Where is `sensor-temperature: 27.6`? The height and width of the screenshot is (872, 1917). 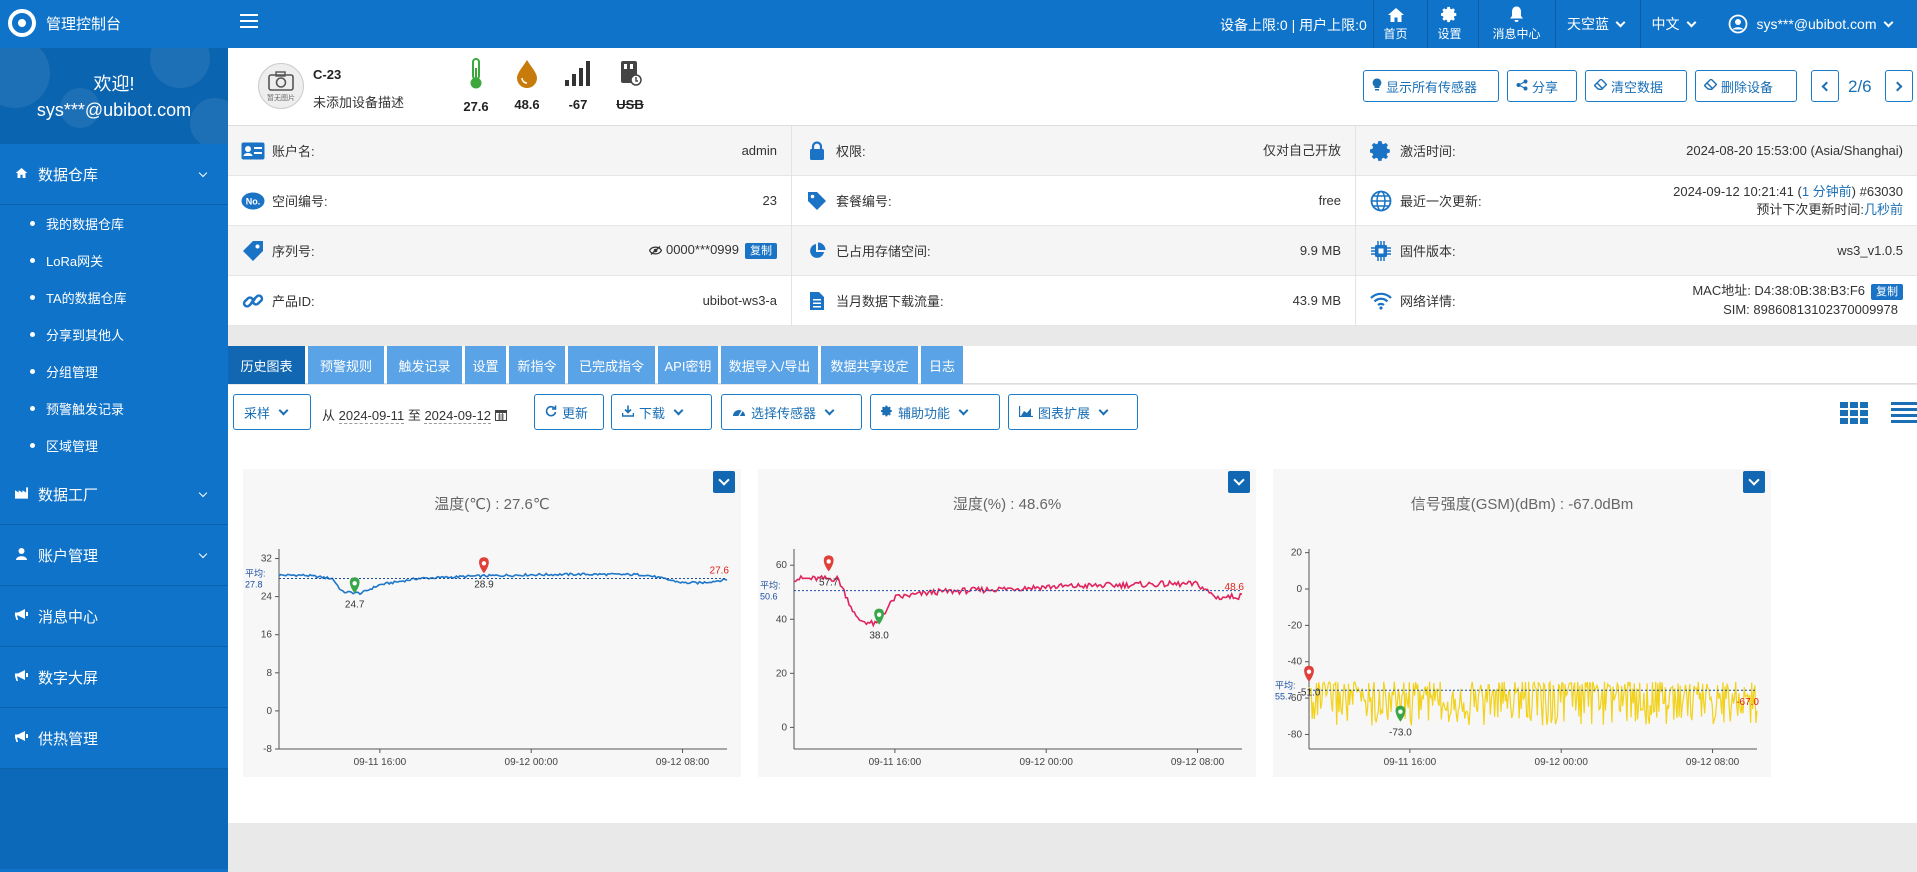
sensor-temperature: 27.6 is located at coordinates (476, 86).